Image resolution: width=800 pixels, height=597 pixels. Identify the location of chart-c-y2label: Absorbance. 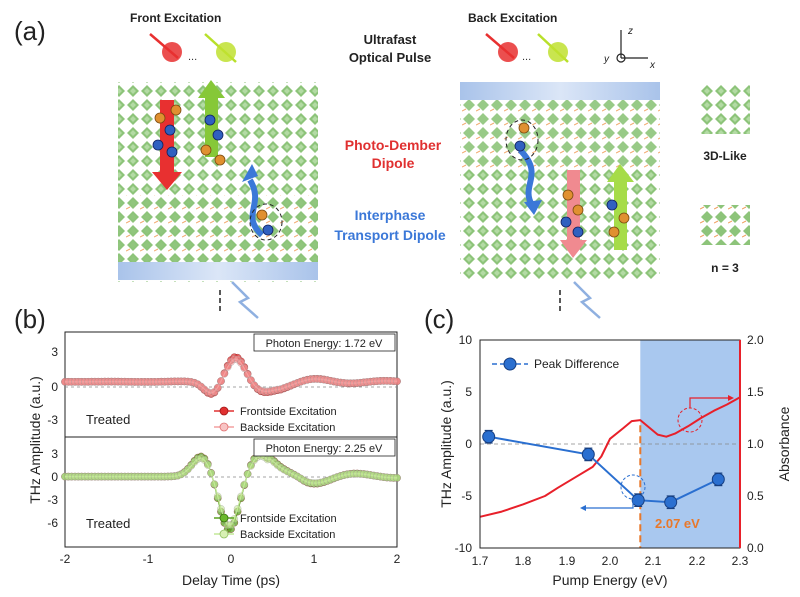
(784, 443).